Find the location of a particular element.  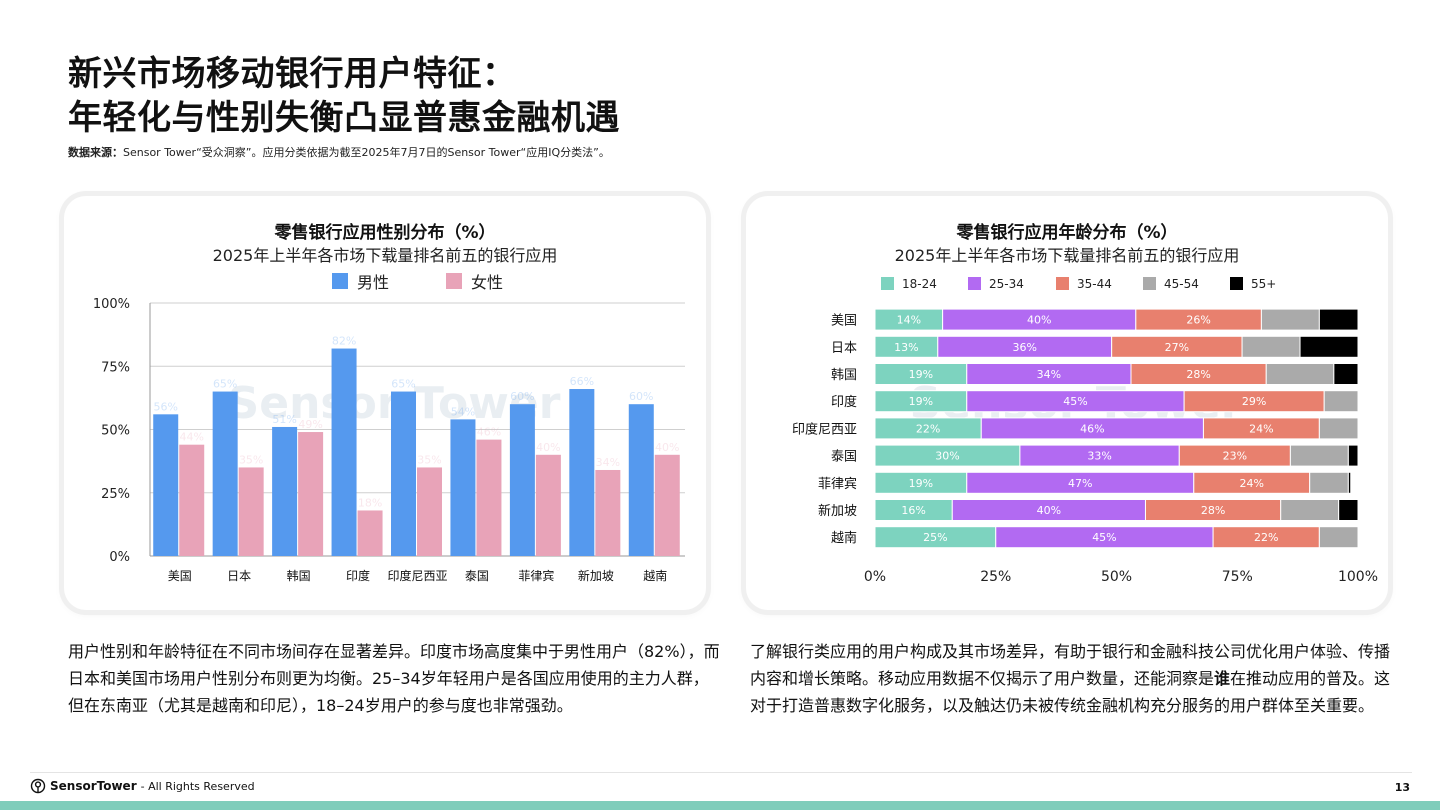

x-tick-label: 菲律宾 is located at coordinates (536, 575).